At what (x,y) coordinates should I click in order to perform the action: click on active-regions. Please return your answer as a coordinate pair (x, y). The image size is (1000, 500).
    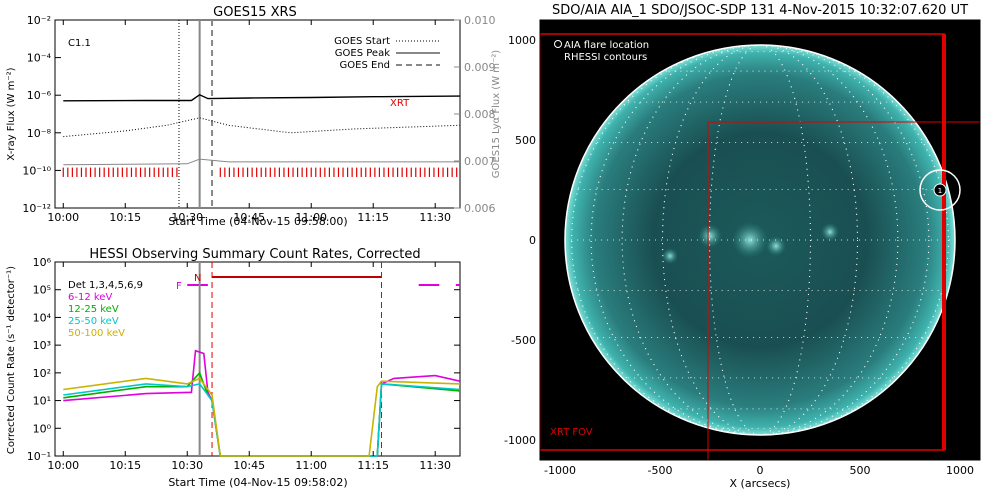
    Looking at the image, I should click on (750, 243).